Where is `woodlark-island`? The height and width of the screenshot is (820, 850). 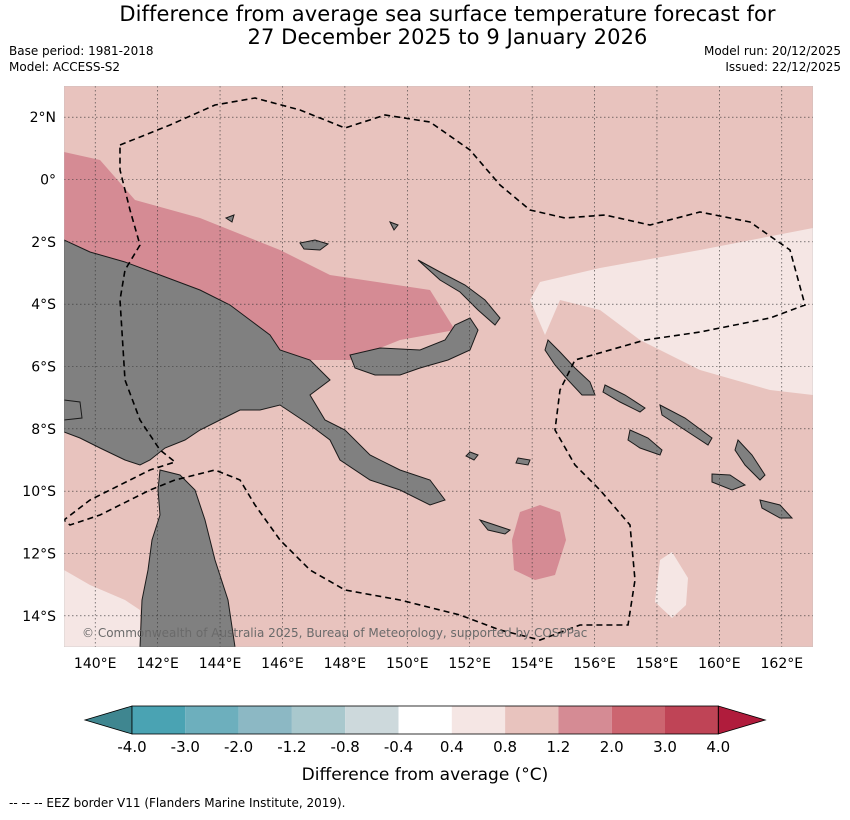
woodlark-island is located at coordinates (523, 461).